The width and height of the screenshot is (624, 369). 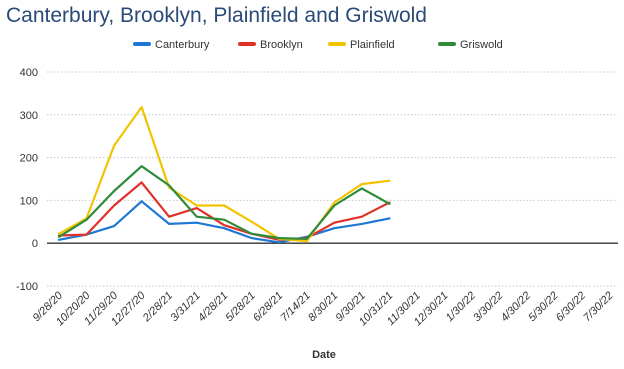 I want to click on legend-label: Plainfield, so click(x=372, y=45).